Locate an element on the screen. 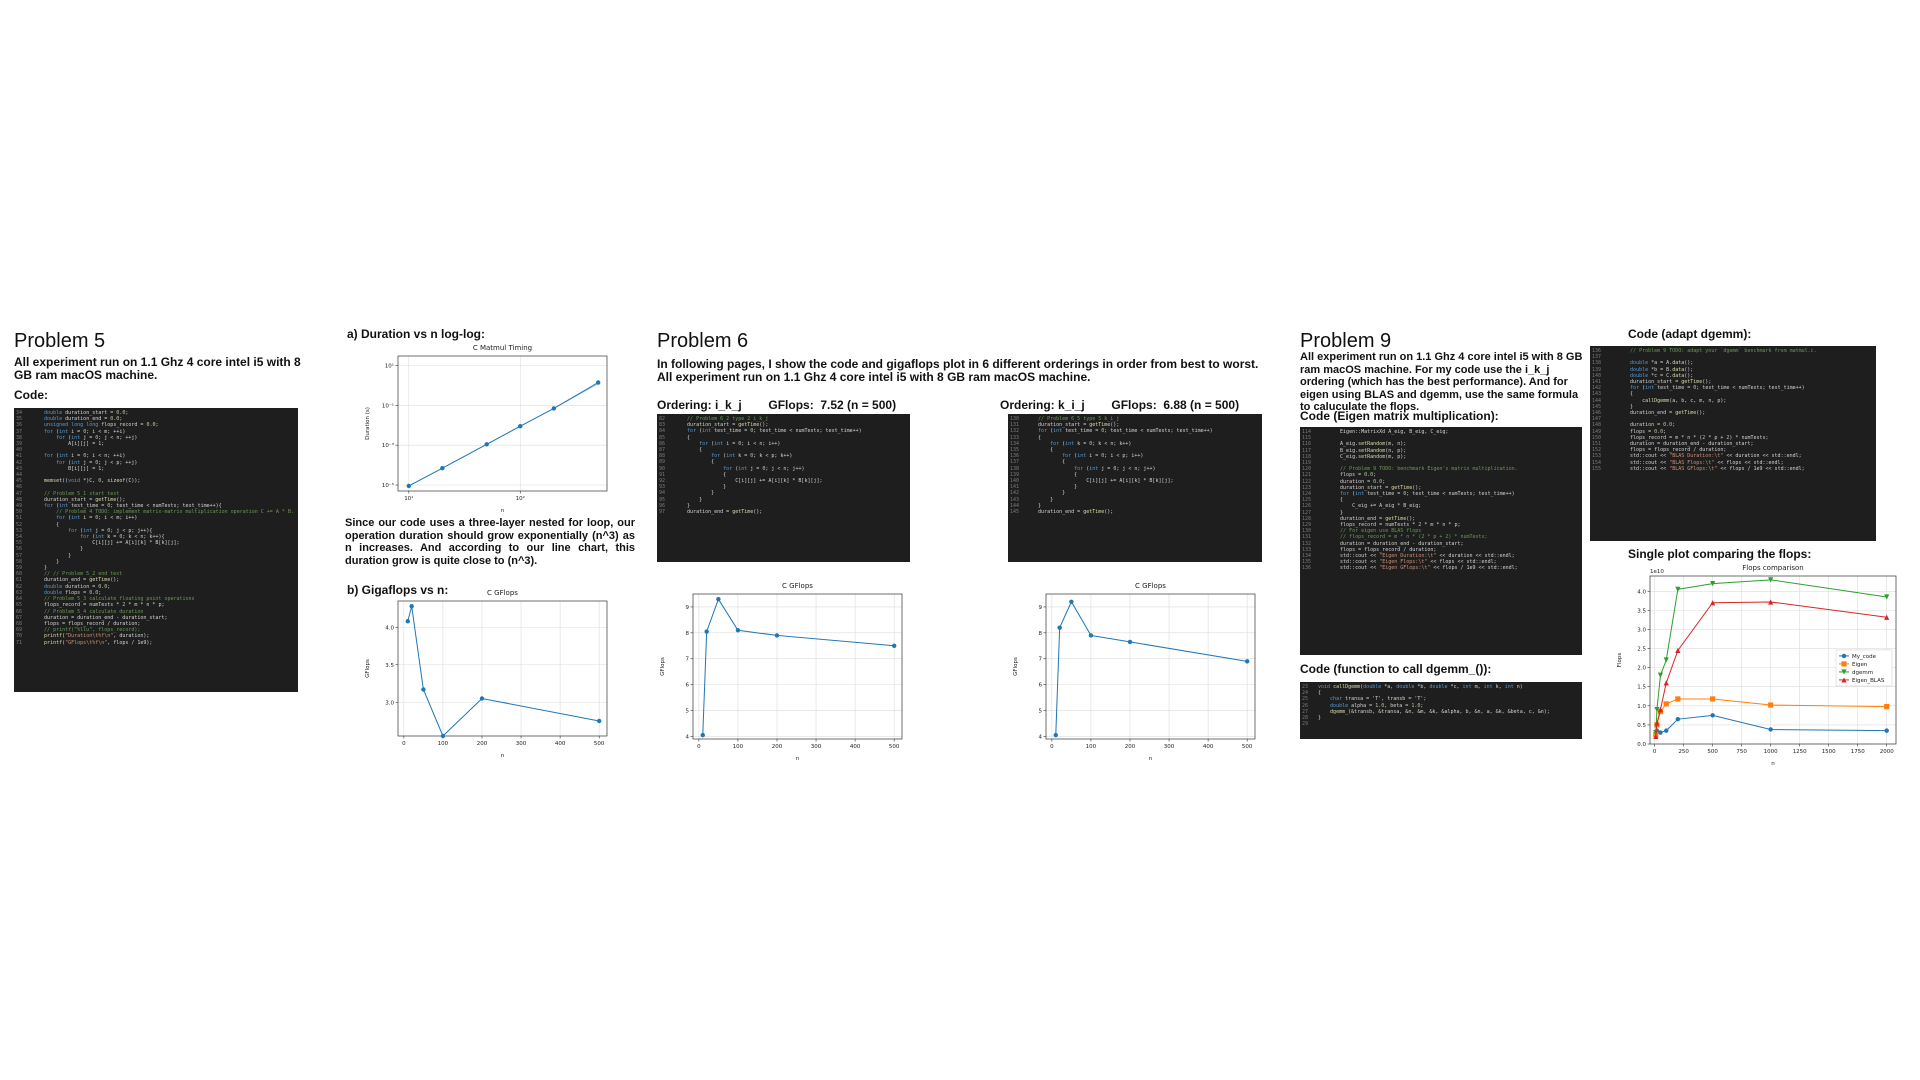  line-number: 96 is located at coordinates (662, 505).